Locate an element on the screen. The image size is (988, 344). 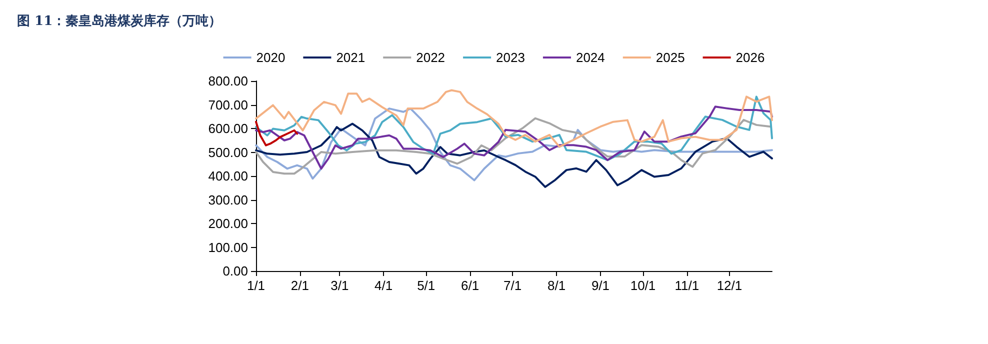
legend-label: 2020 is located at coordinates (271, 57).